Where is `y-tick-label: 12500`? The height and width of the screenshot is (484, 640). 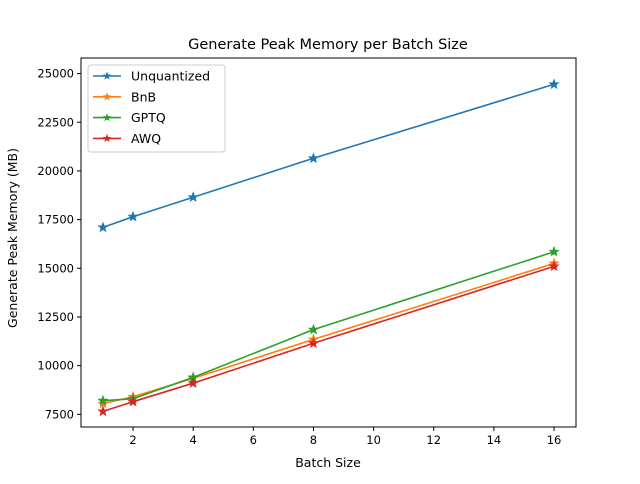 y-tick-label: 12500 is located at coordinates (55, 317).